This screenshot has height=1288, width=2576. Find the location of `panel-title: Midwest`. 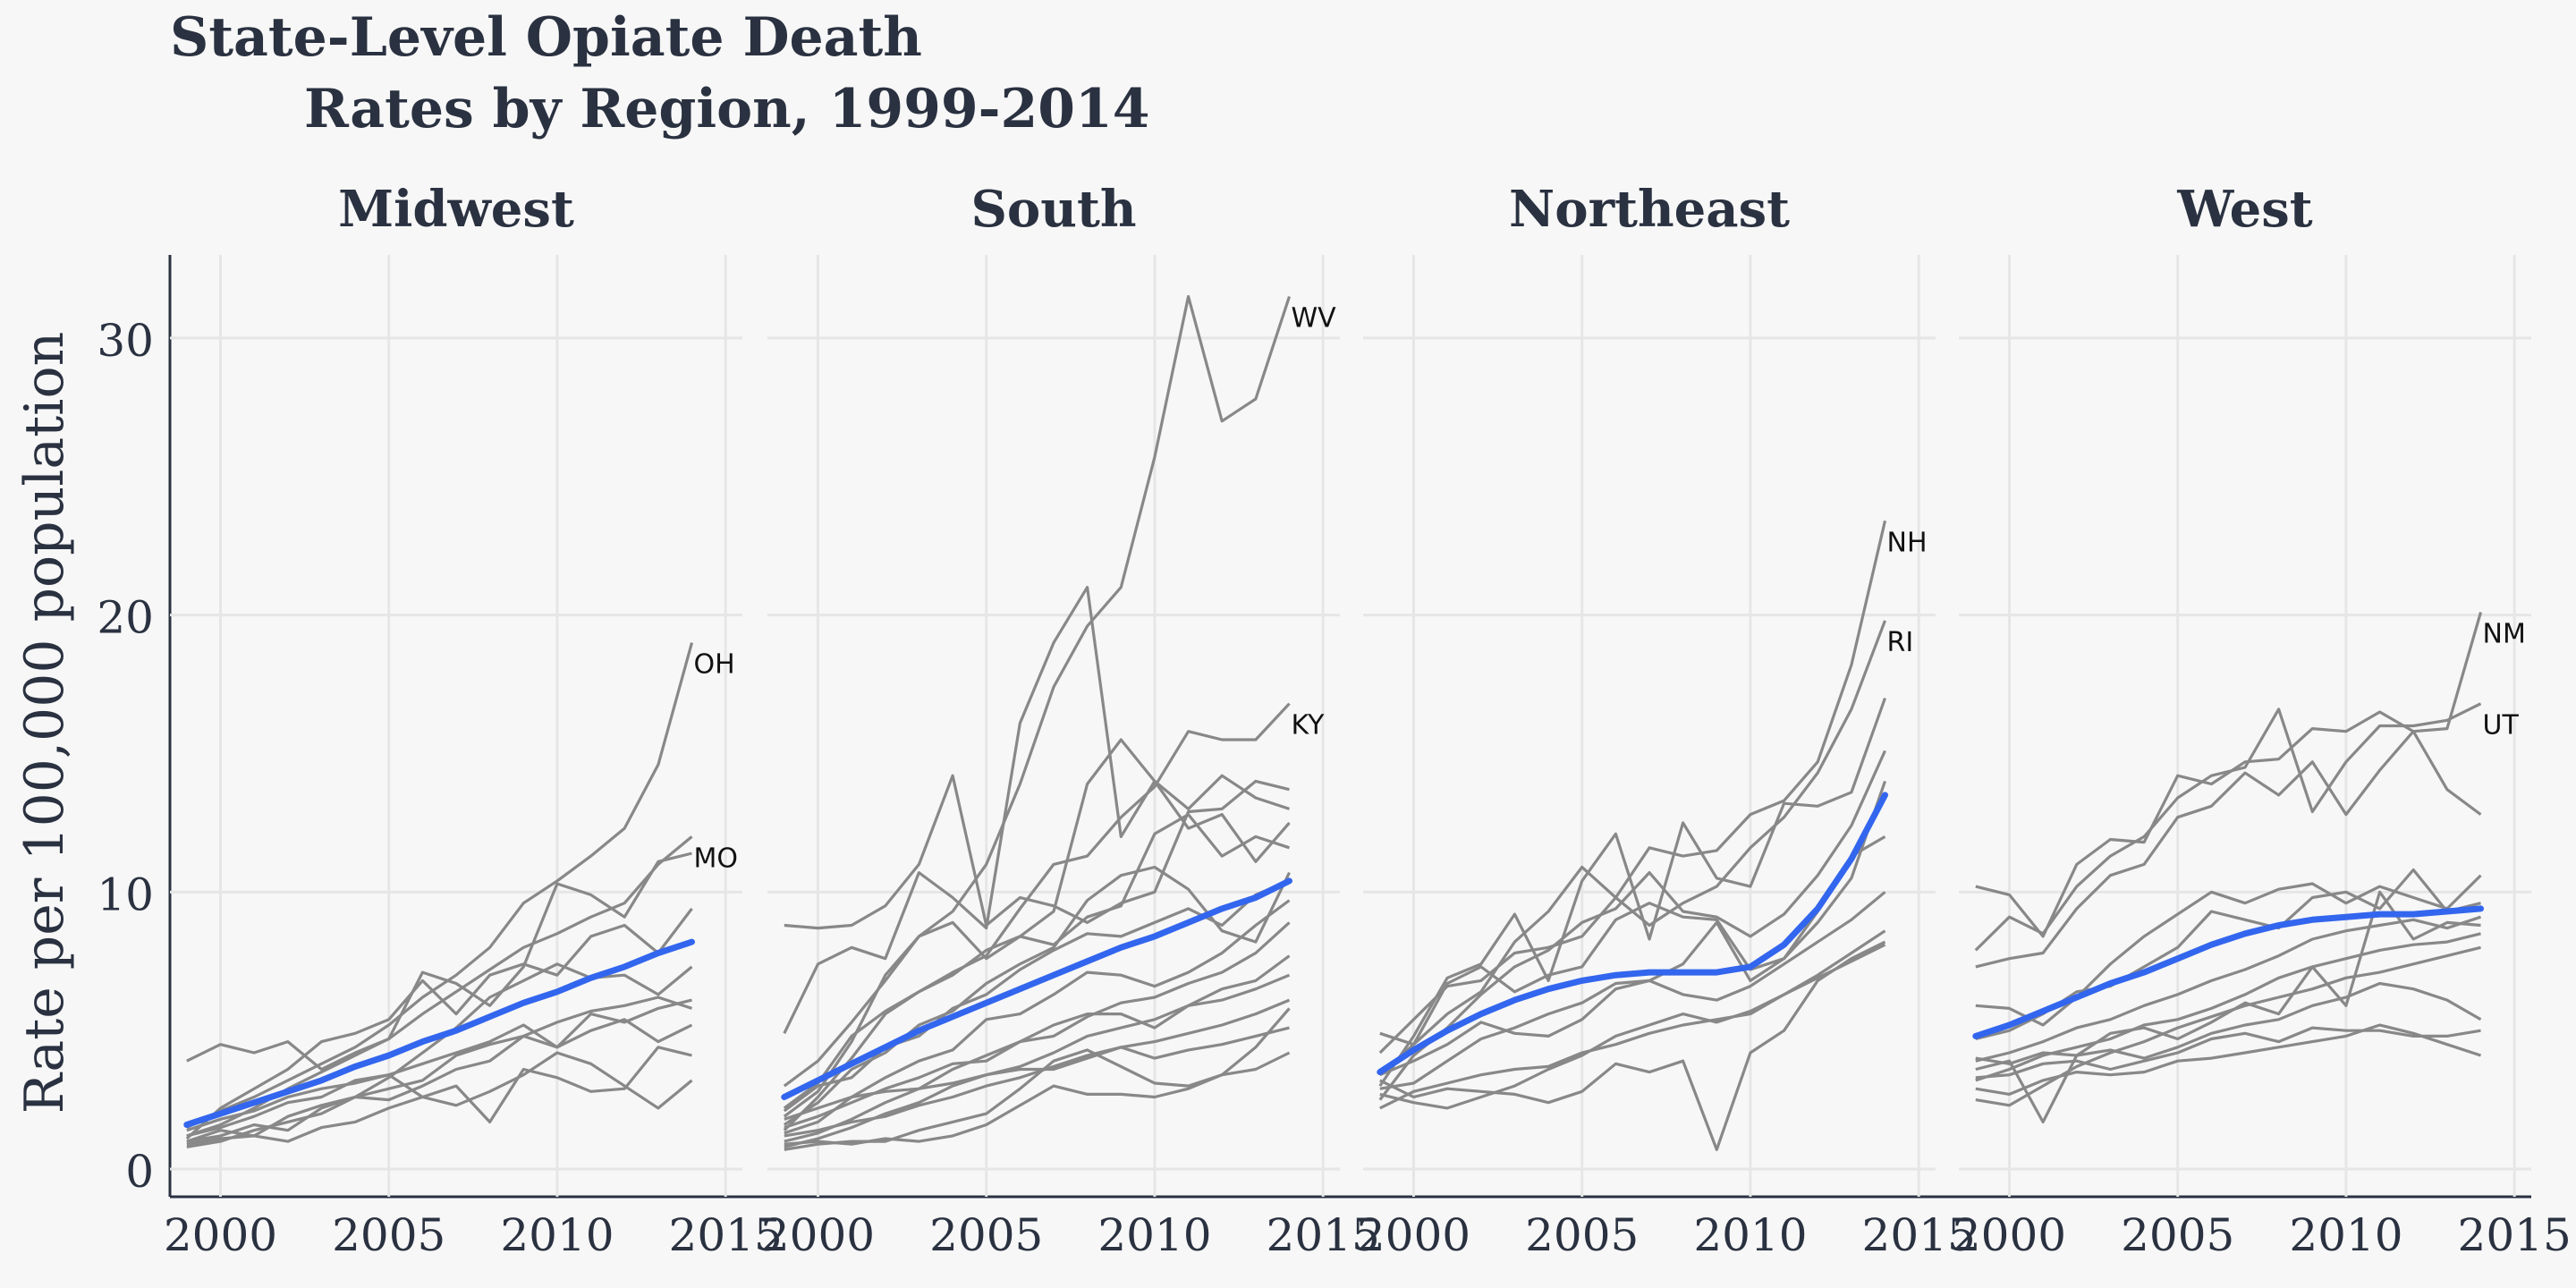

panel-title: Midwest is located at coordinates (456, 209).